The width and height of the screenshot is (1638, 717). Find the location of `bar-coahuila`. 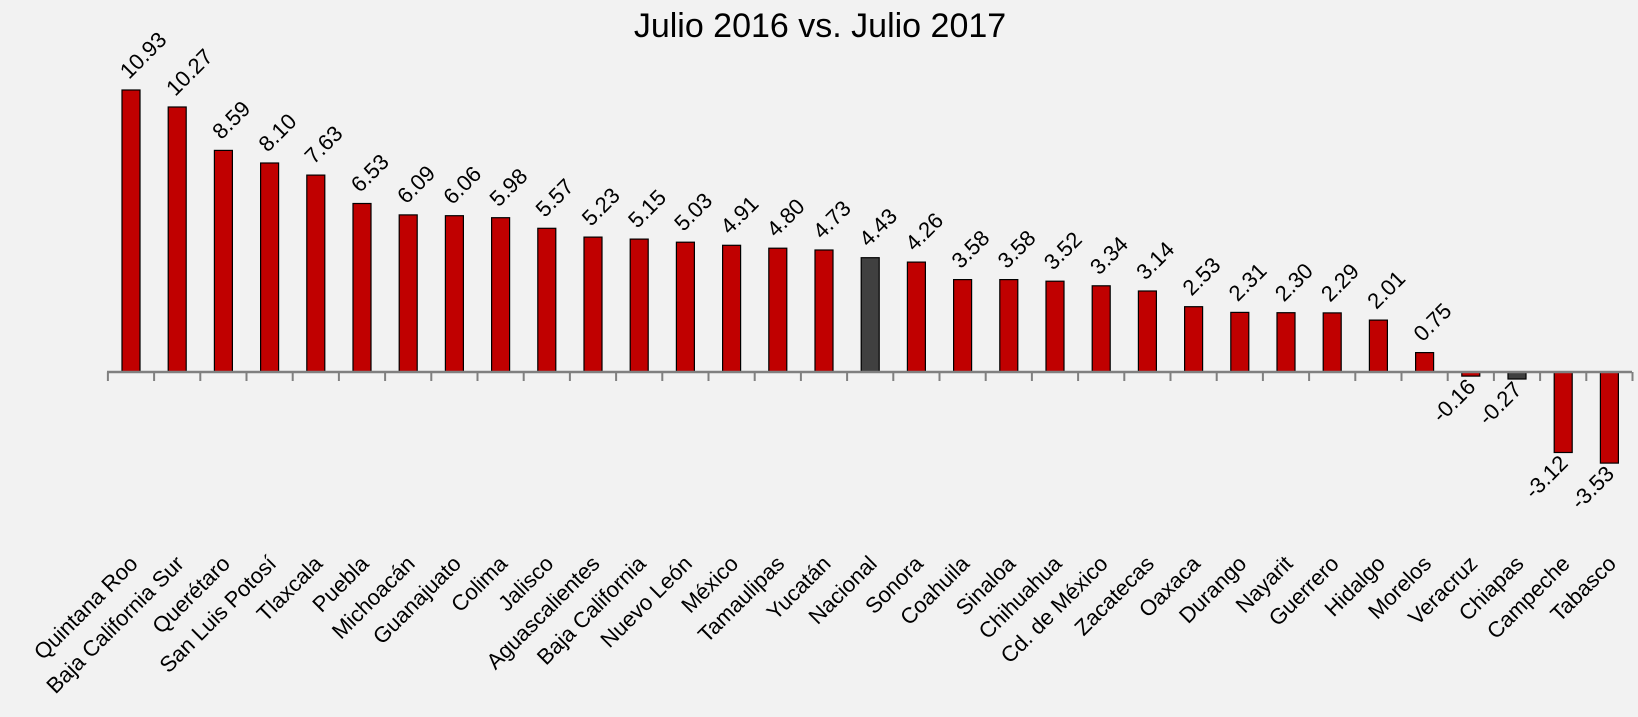

bar-coahuila is located at coordinates (962, 326).